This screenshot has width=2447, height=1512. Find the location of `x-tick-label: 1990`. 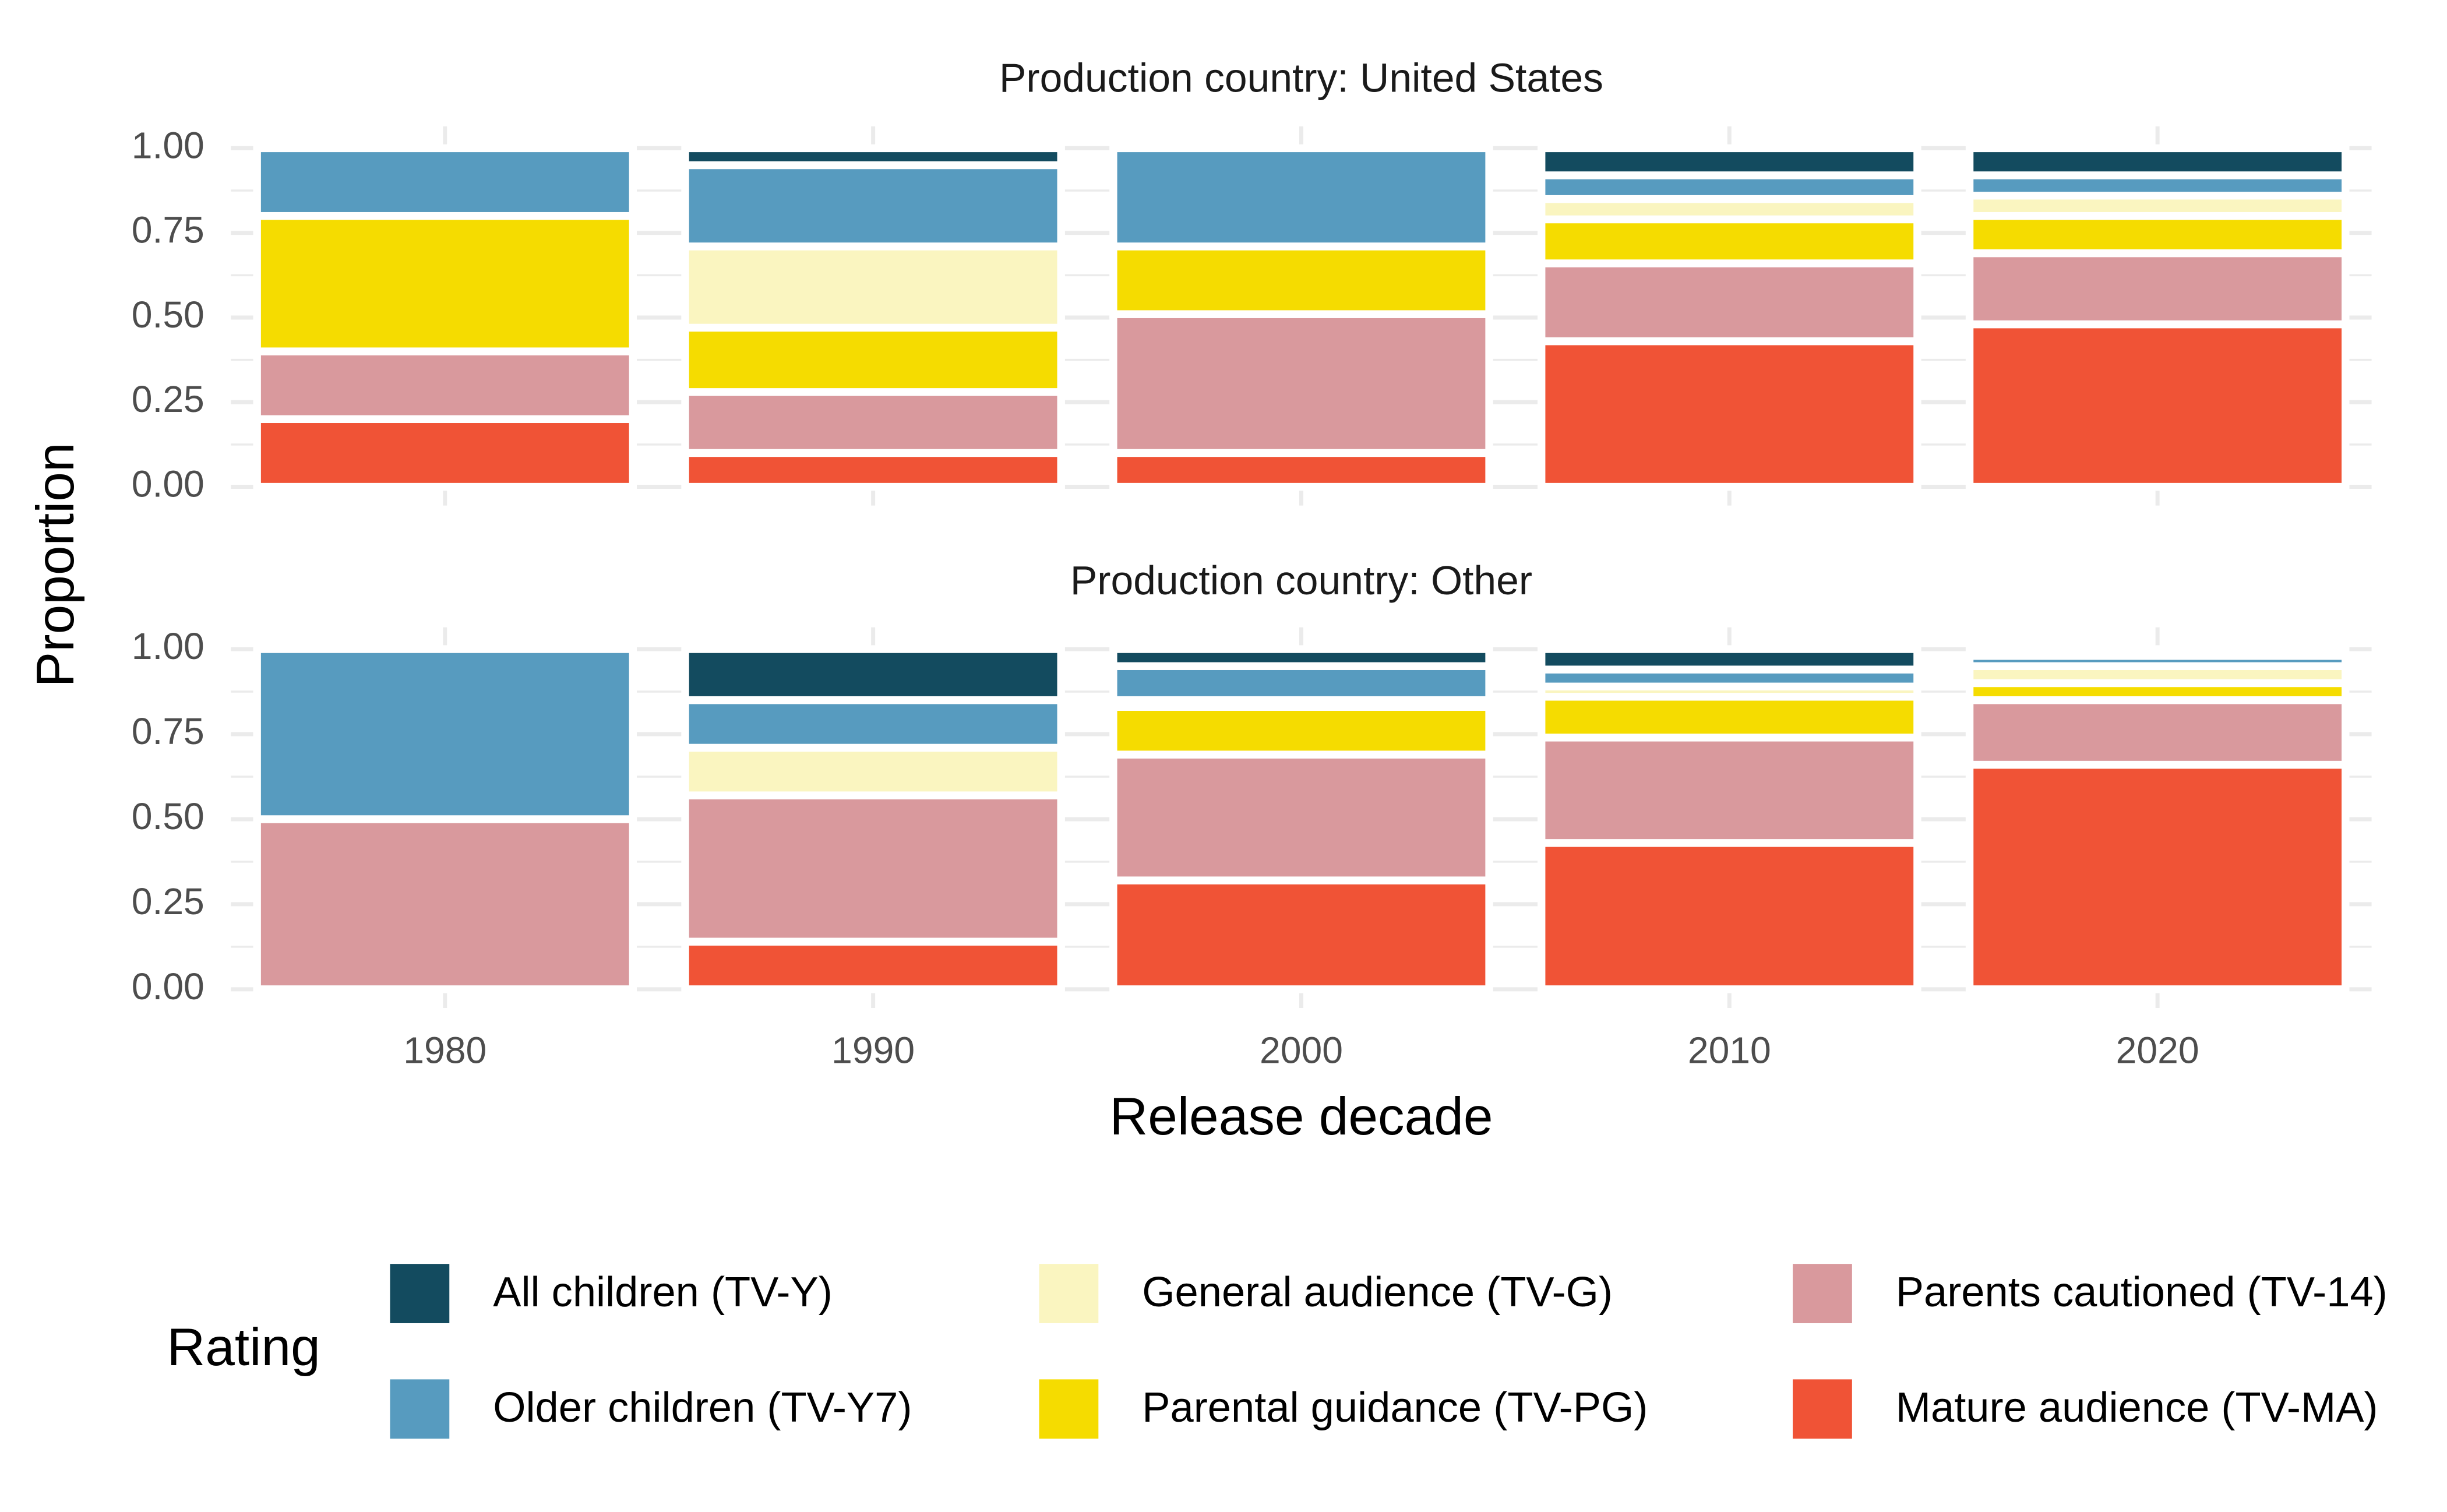

x-tick-label: 1990 is located at coordinates (873, 1051).